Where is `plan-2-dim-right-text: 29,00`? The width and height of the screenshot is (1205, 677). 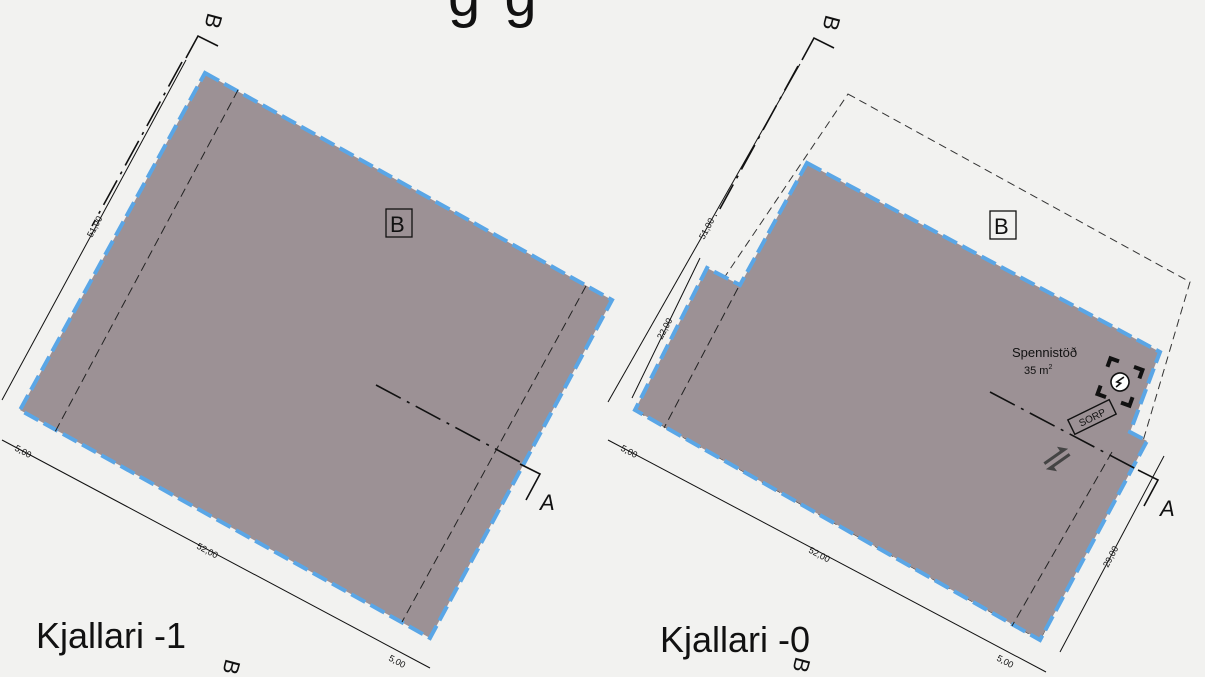
plan-2-dim-right-text: 29,00 is located at coordinates (1110, 556).